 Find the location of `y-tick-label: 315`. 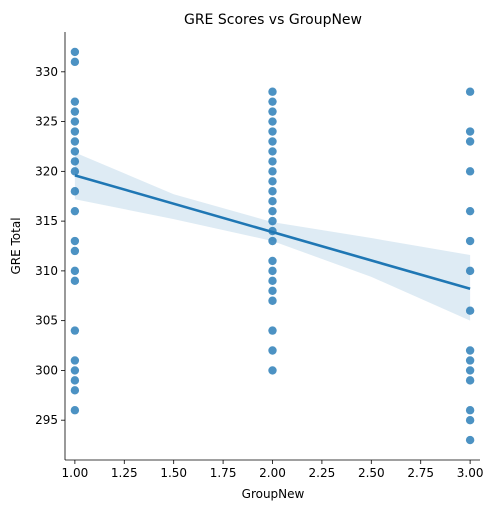

y-tick-label: 315 is located at coordinates (46, 221).